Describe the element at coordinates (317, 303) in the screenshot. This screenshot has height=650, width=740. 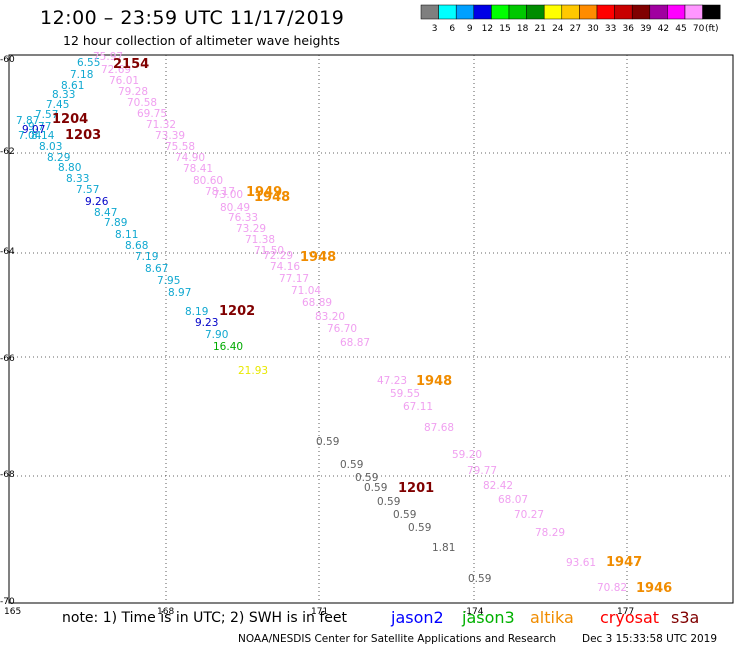
I see `wave-height-label: 68.89` at that location.